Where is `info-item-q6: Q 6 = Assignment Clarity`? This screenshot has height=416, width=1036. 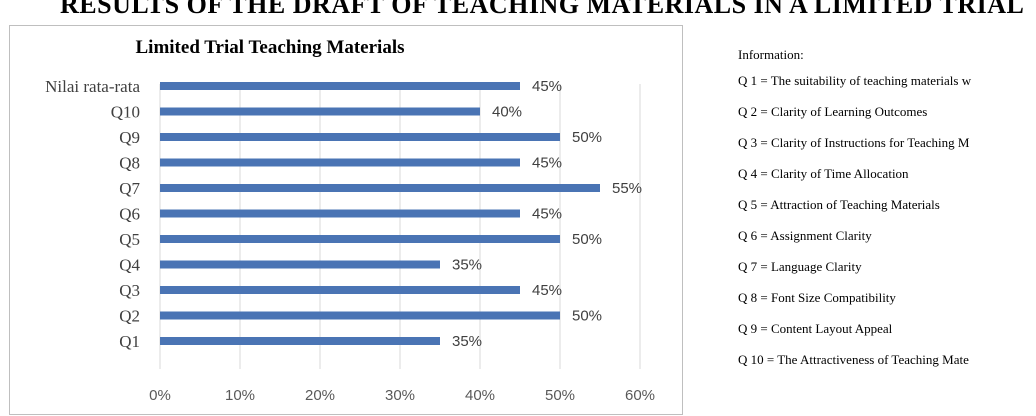
info-item-q6: Q 6 = Assignment Clarity is located at coordinates (805, 235).